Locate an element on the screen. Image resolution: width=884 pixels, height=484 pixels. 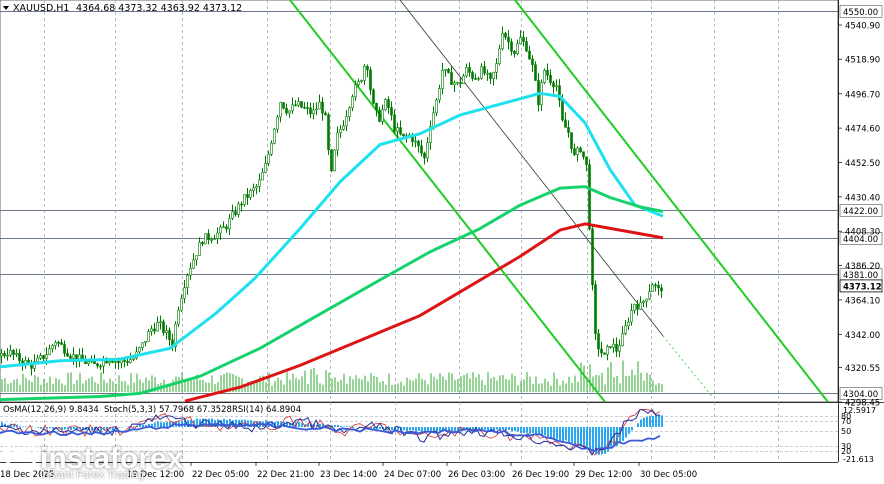
time-tick-label: 22 Dec 21:00 is located at coordinates (285, 475).